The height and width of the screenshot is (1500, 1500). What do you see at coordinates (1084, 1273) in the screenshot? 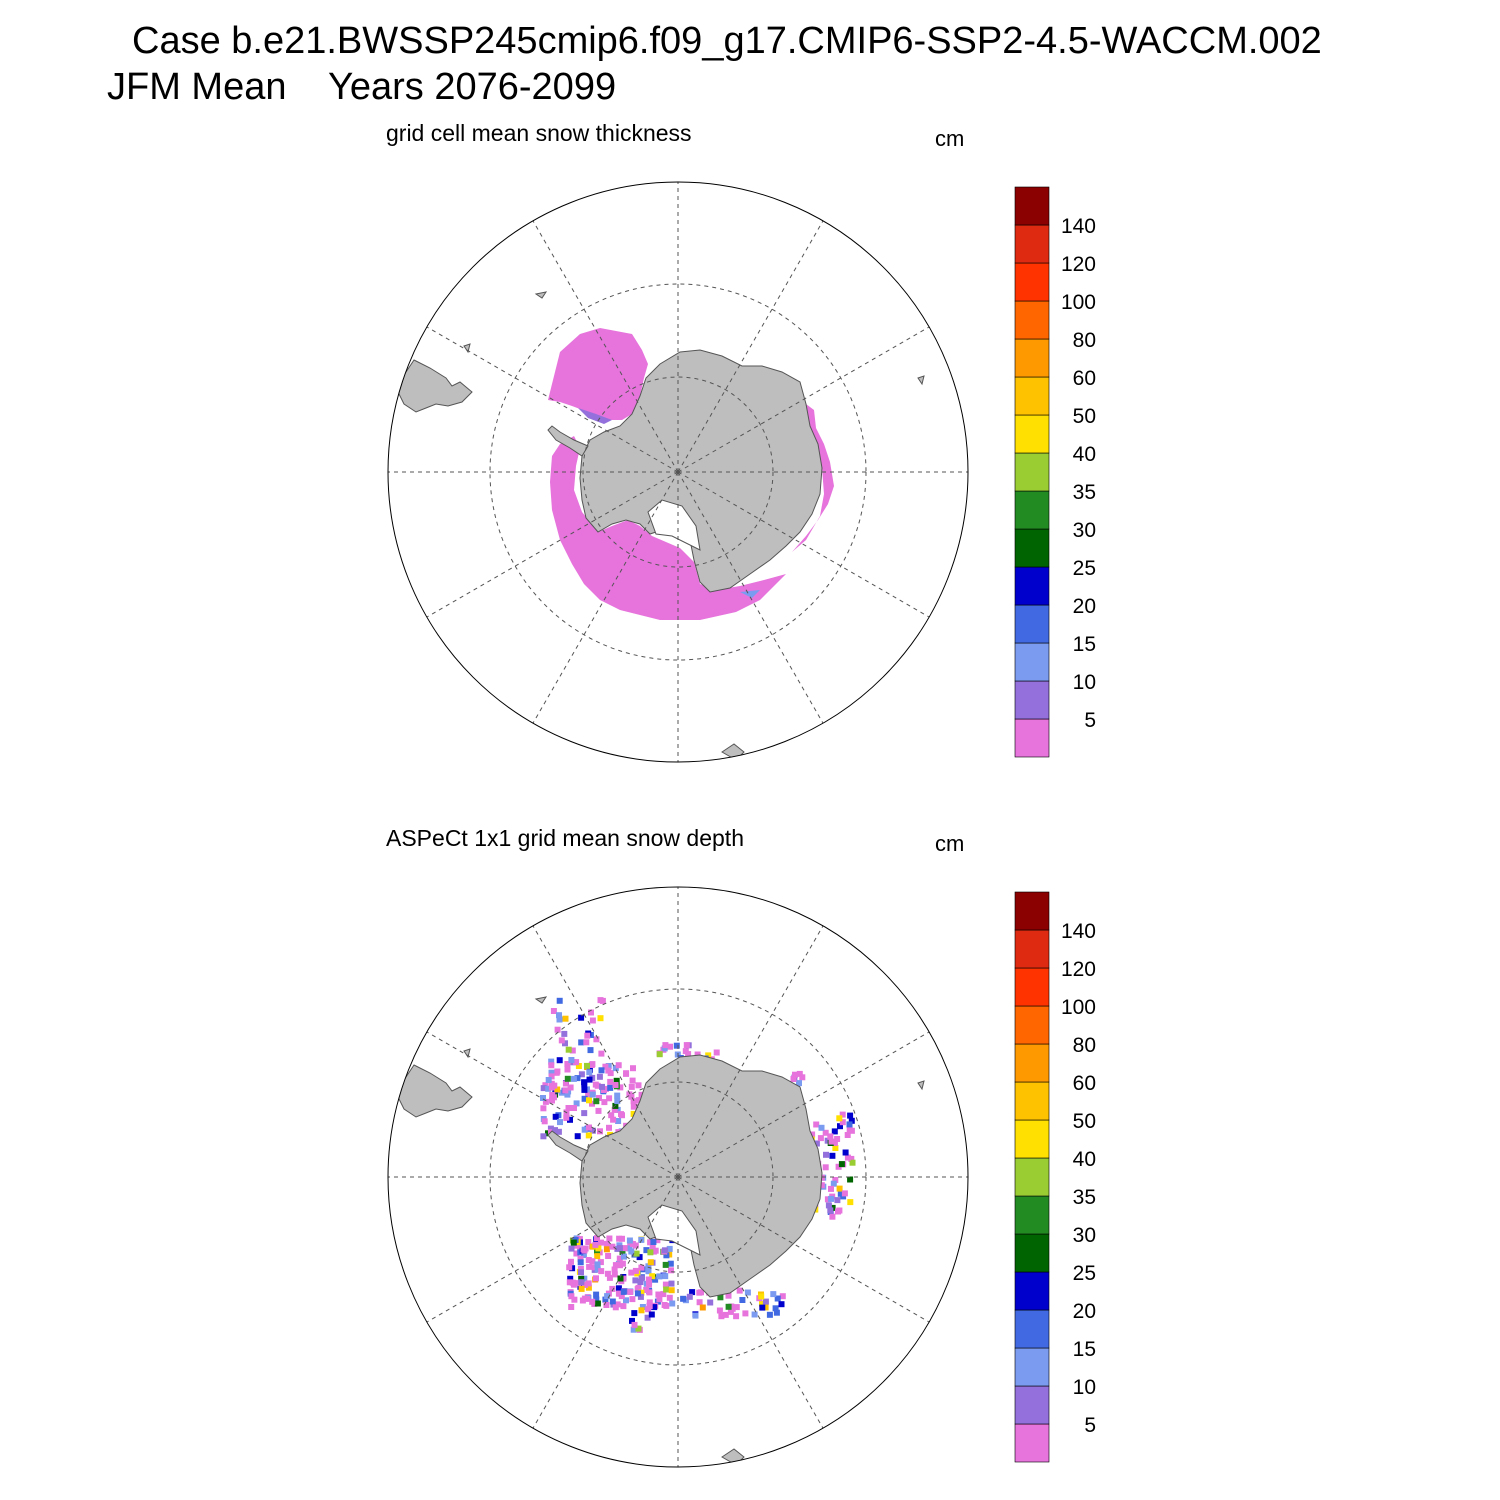
I see `colorbar-tick-label: 25` at bounding box center [1084, 1273].